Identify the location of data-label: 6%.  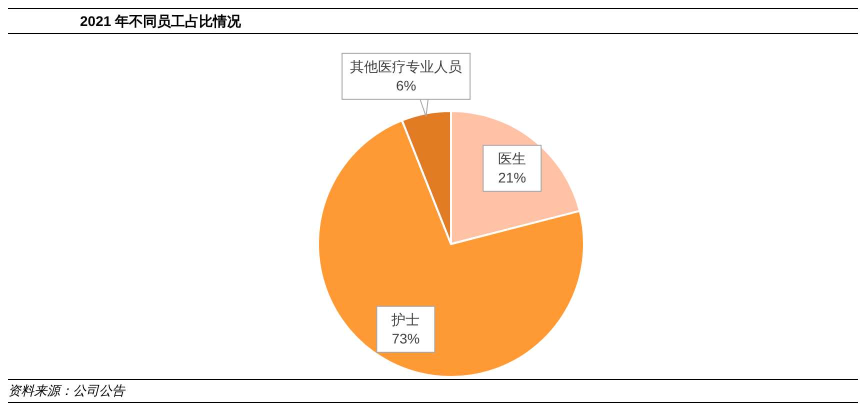
(406, 85).